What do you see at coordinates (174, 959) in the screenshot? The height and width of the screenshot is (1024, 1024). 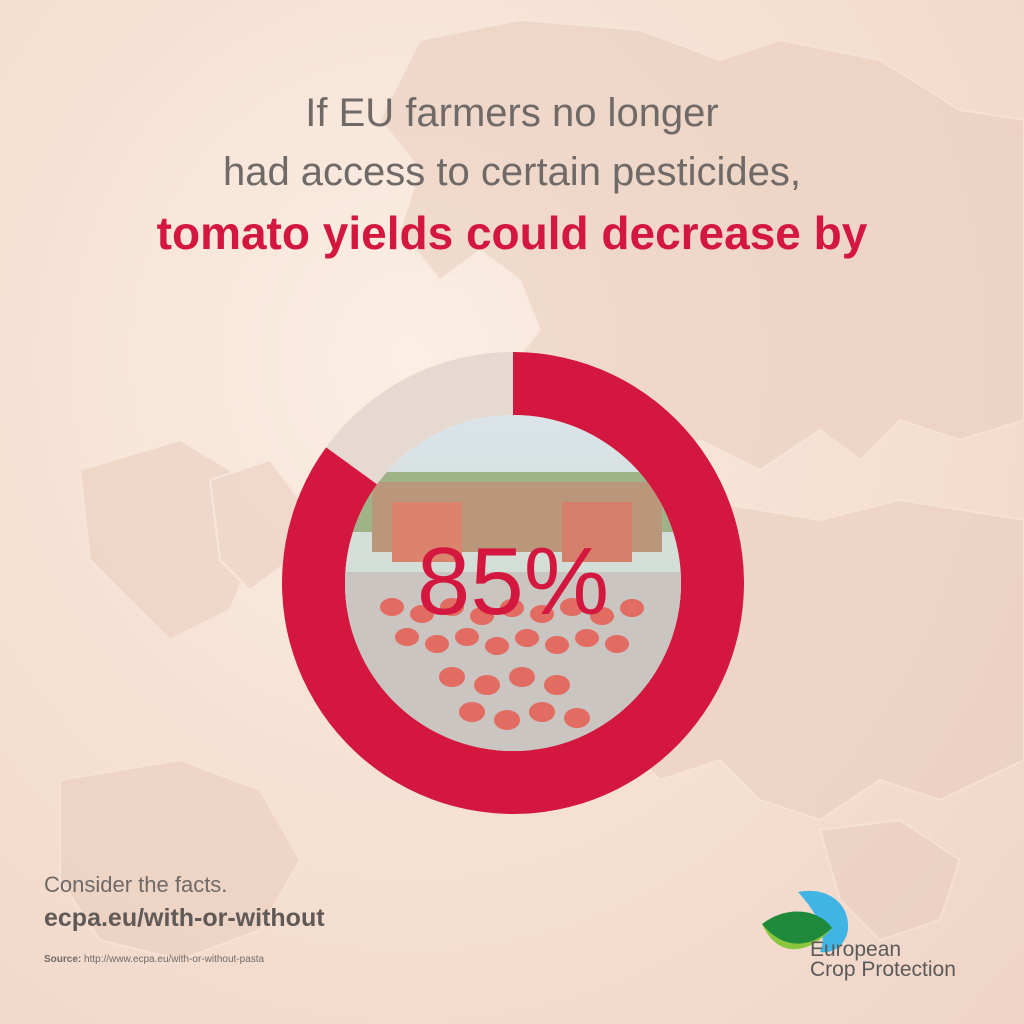 I see `source-url: http://www.ecpa.eu/with-or-without-pasta` at bounding box center [174, 959].